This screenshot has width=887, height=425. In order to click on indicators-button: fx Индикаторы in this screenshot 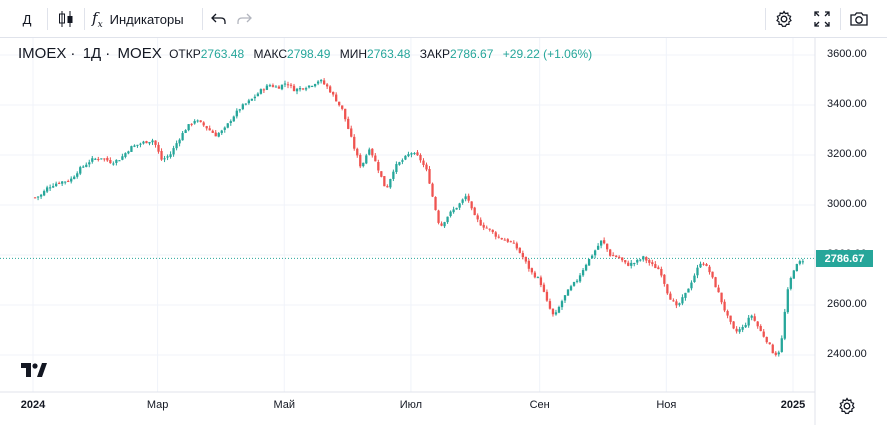, I will do `click(144, 19)`.